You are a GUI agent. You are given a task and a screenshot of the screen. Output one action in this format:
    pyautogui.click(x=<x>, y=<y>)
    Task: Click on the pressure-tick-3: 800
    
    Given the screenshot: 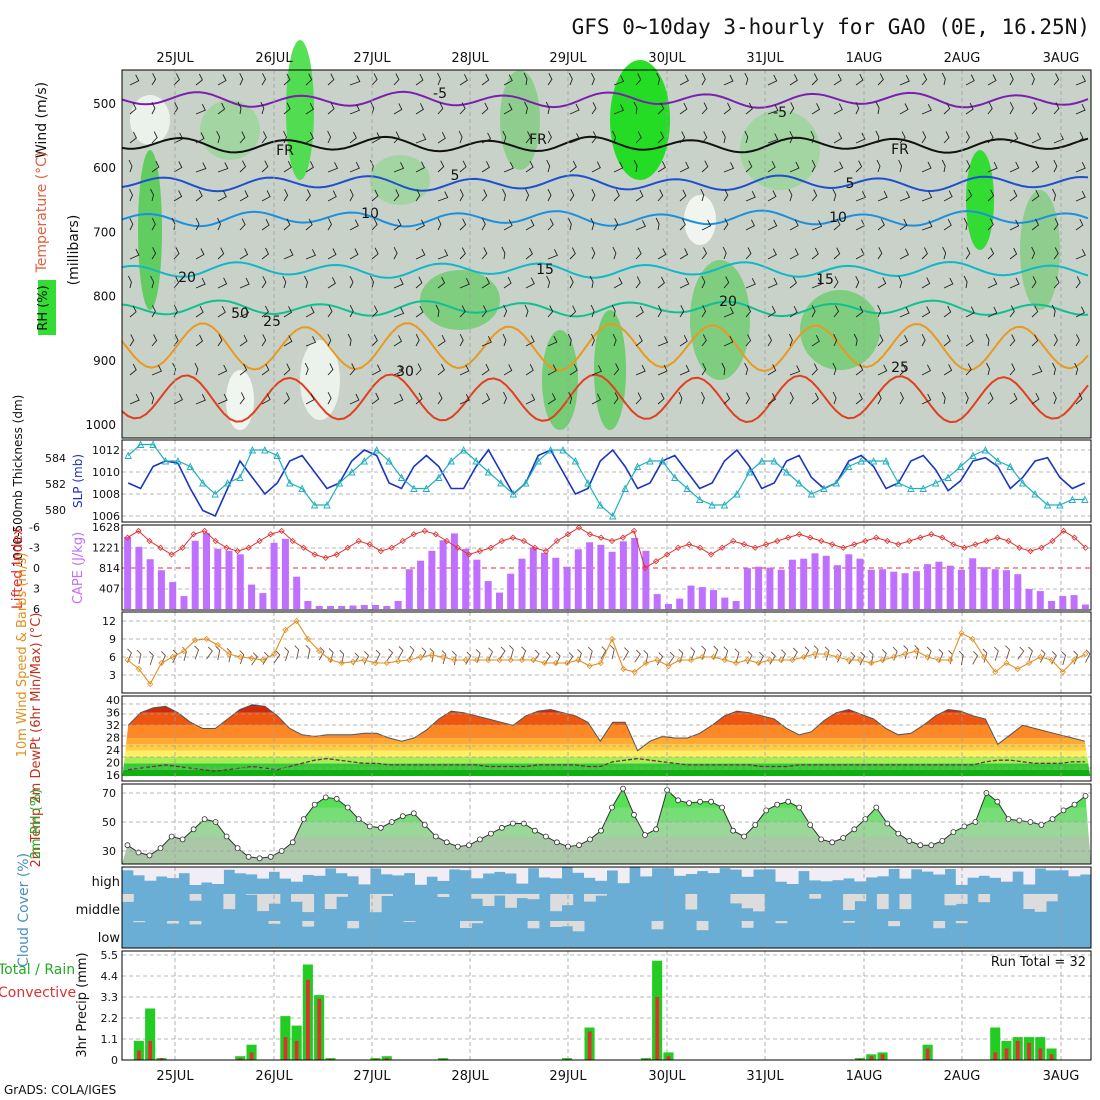 What is the action you would take?
    pyautogui.click(x=104, y=297)
    